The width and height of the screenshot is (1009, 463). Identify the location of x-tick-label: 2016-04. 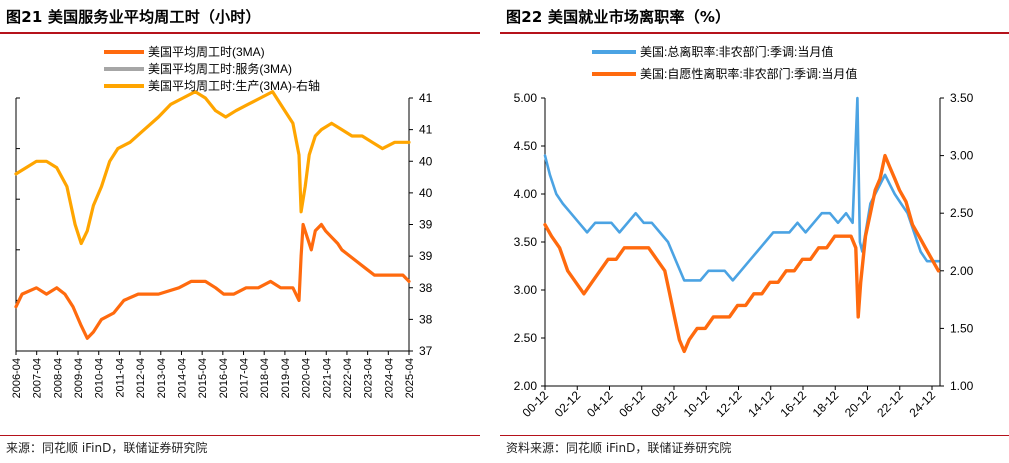
(224, 378).